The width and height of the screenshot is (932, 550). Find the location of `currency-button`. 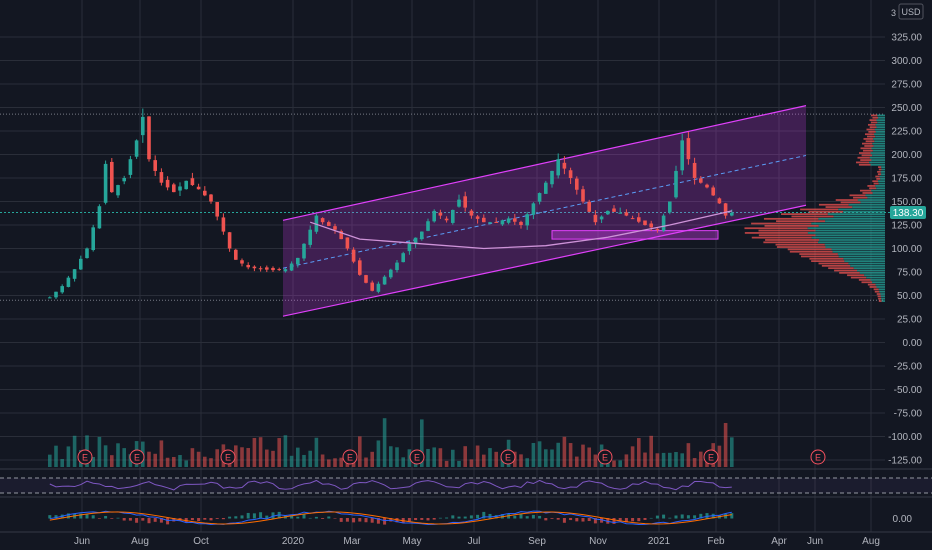

currency-button is located at coordinates (911, 11).